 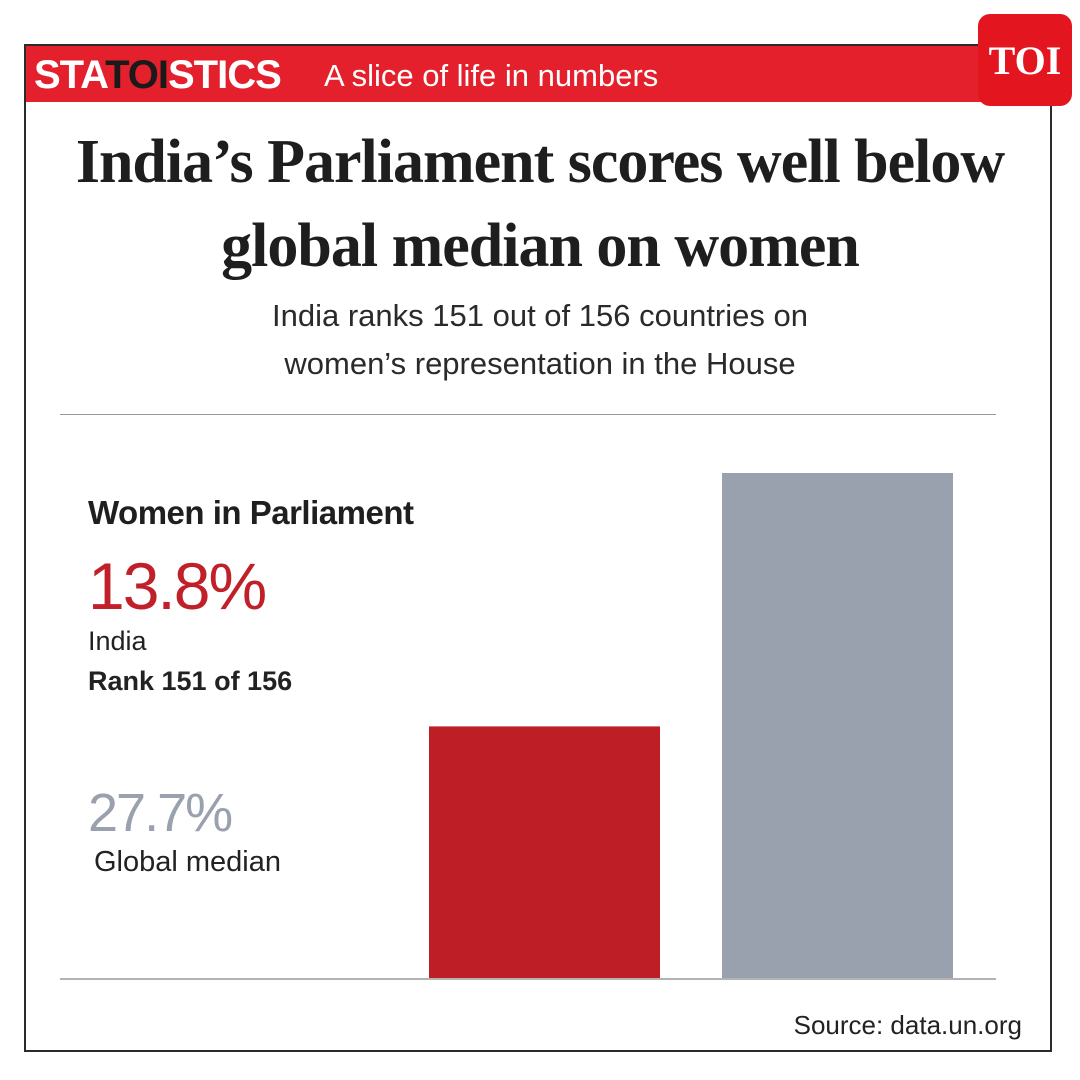 I want to click on median-value: 27.7%, so click(x=160, y=813).